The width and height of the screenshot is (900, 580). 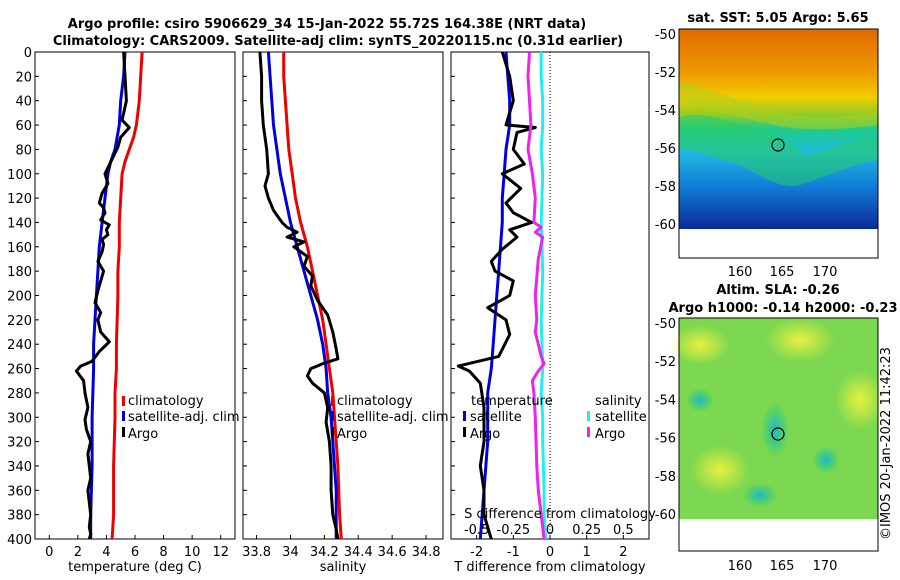 What do you see at coordinates (19, 345) in the screenshot?
I see `y-tick-label: 240` at bounding box center [19, 345].